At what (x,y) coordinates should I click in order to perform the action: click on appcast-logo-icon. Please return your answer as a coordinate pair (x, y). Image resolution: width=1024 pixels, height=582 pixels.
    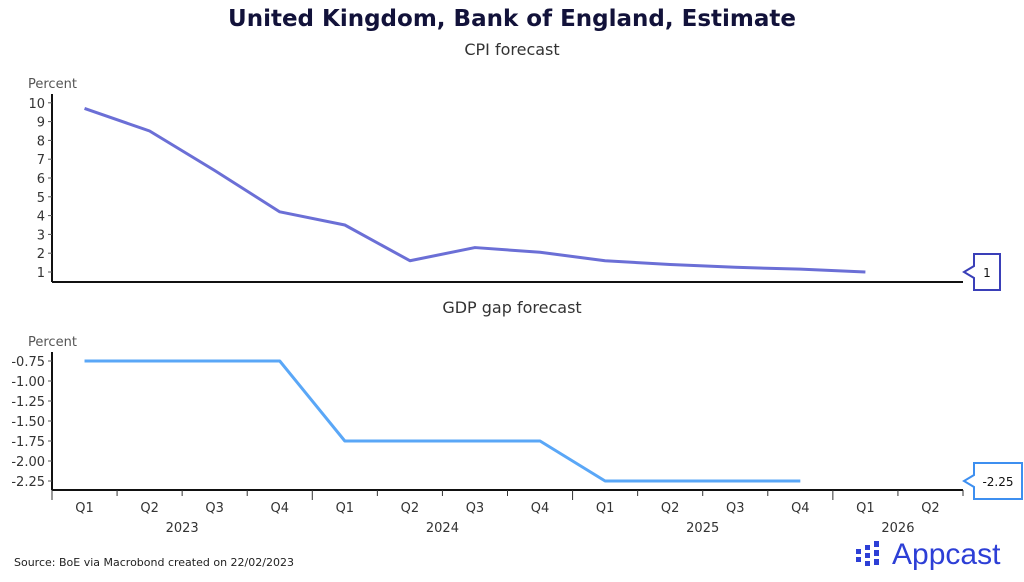
    Looking at the image, I should click on (867, 553).